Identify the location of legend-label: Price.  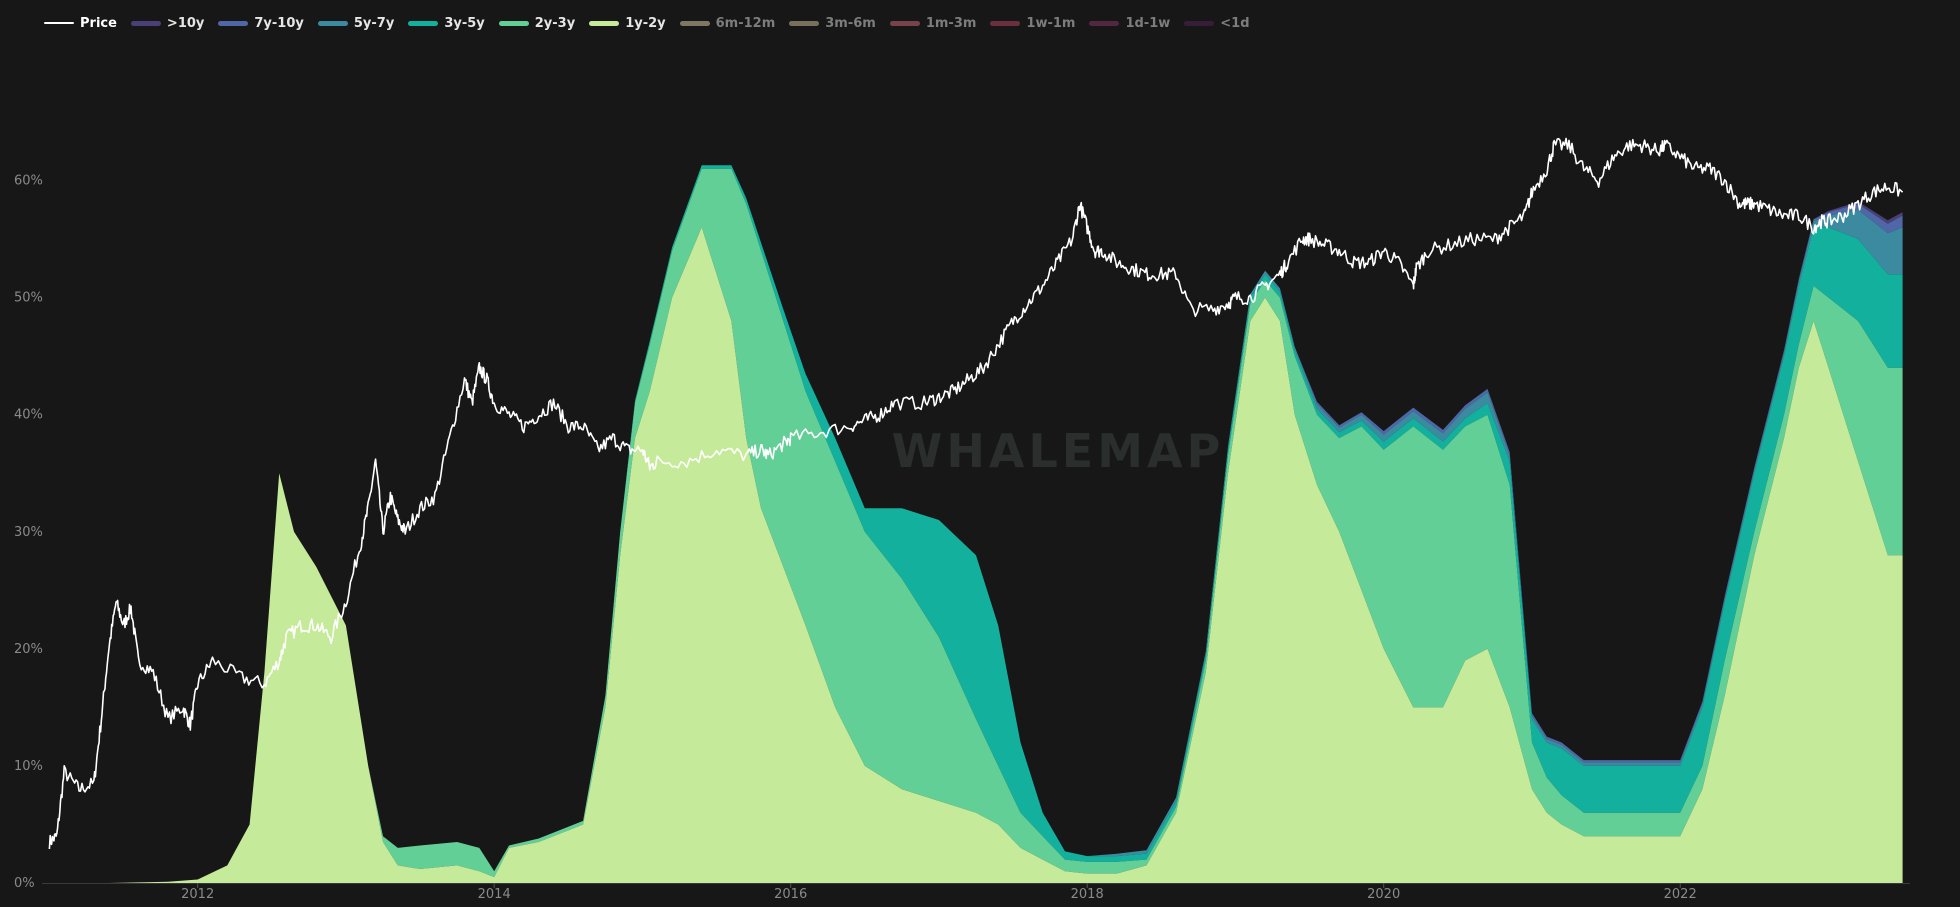
(98, 23).